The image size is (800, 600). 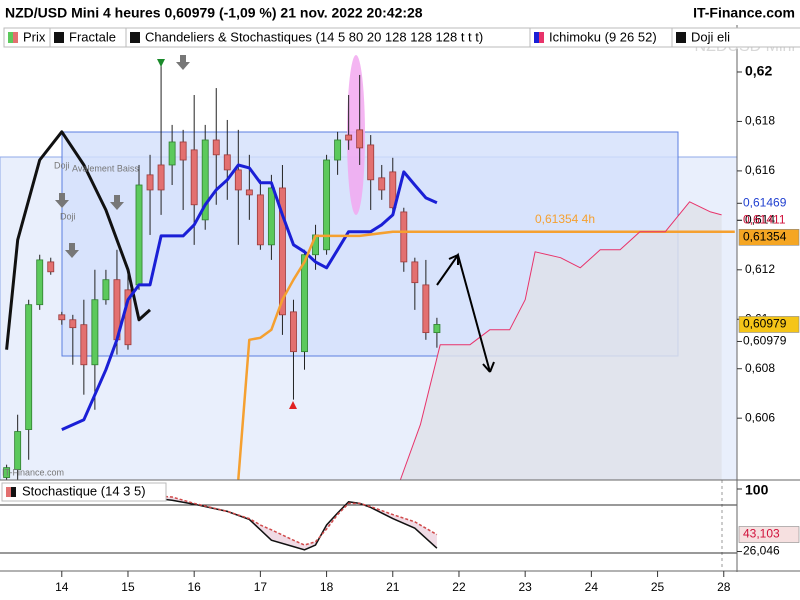 What do you see at coordinates (261, 587) in the screenshot?
I see `x-tick-label: 17` at bounding box center [261, 587].